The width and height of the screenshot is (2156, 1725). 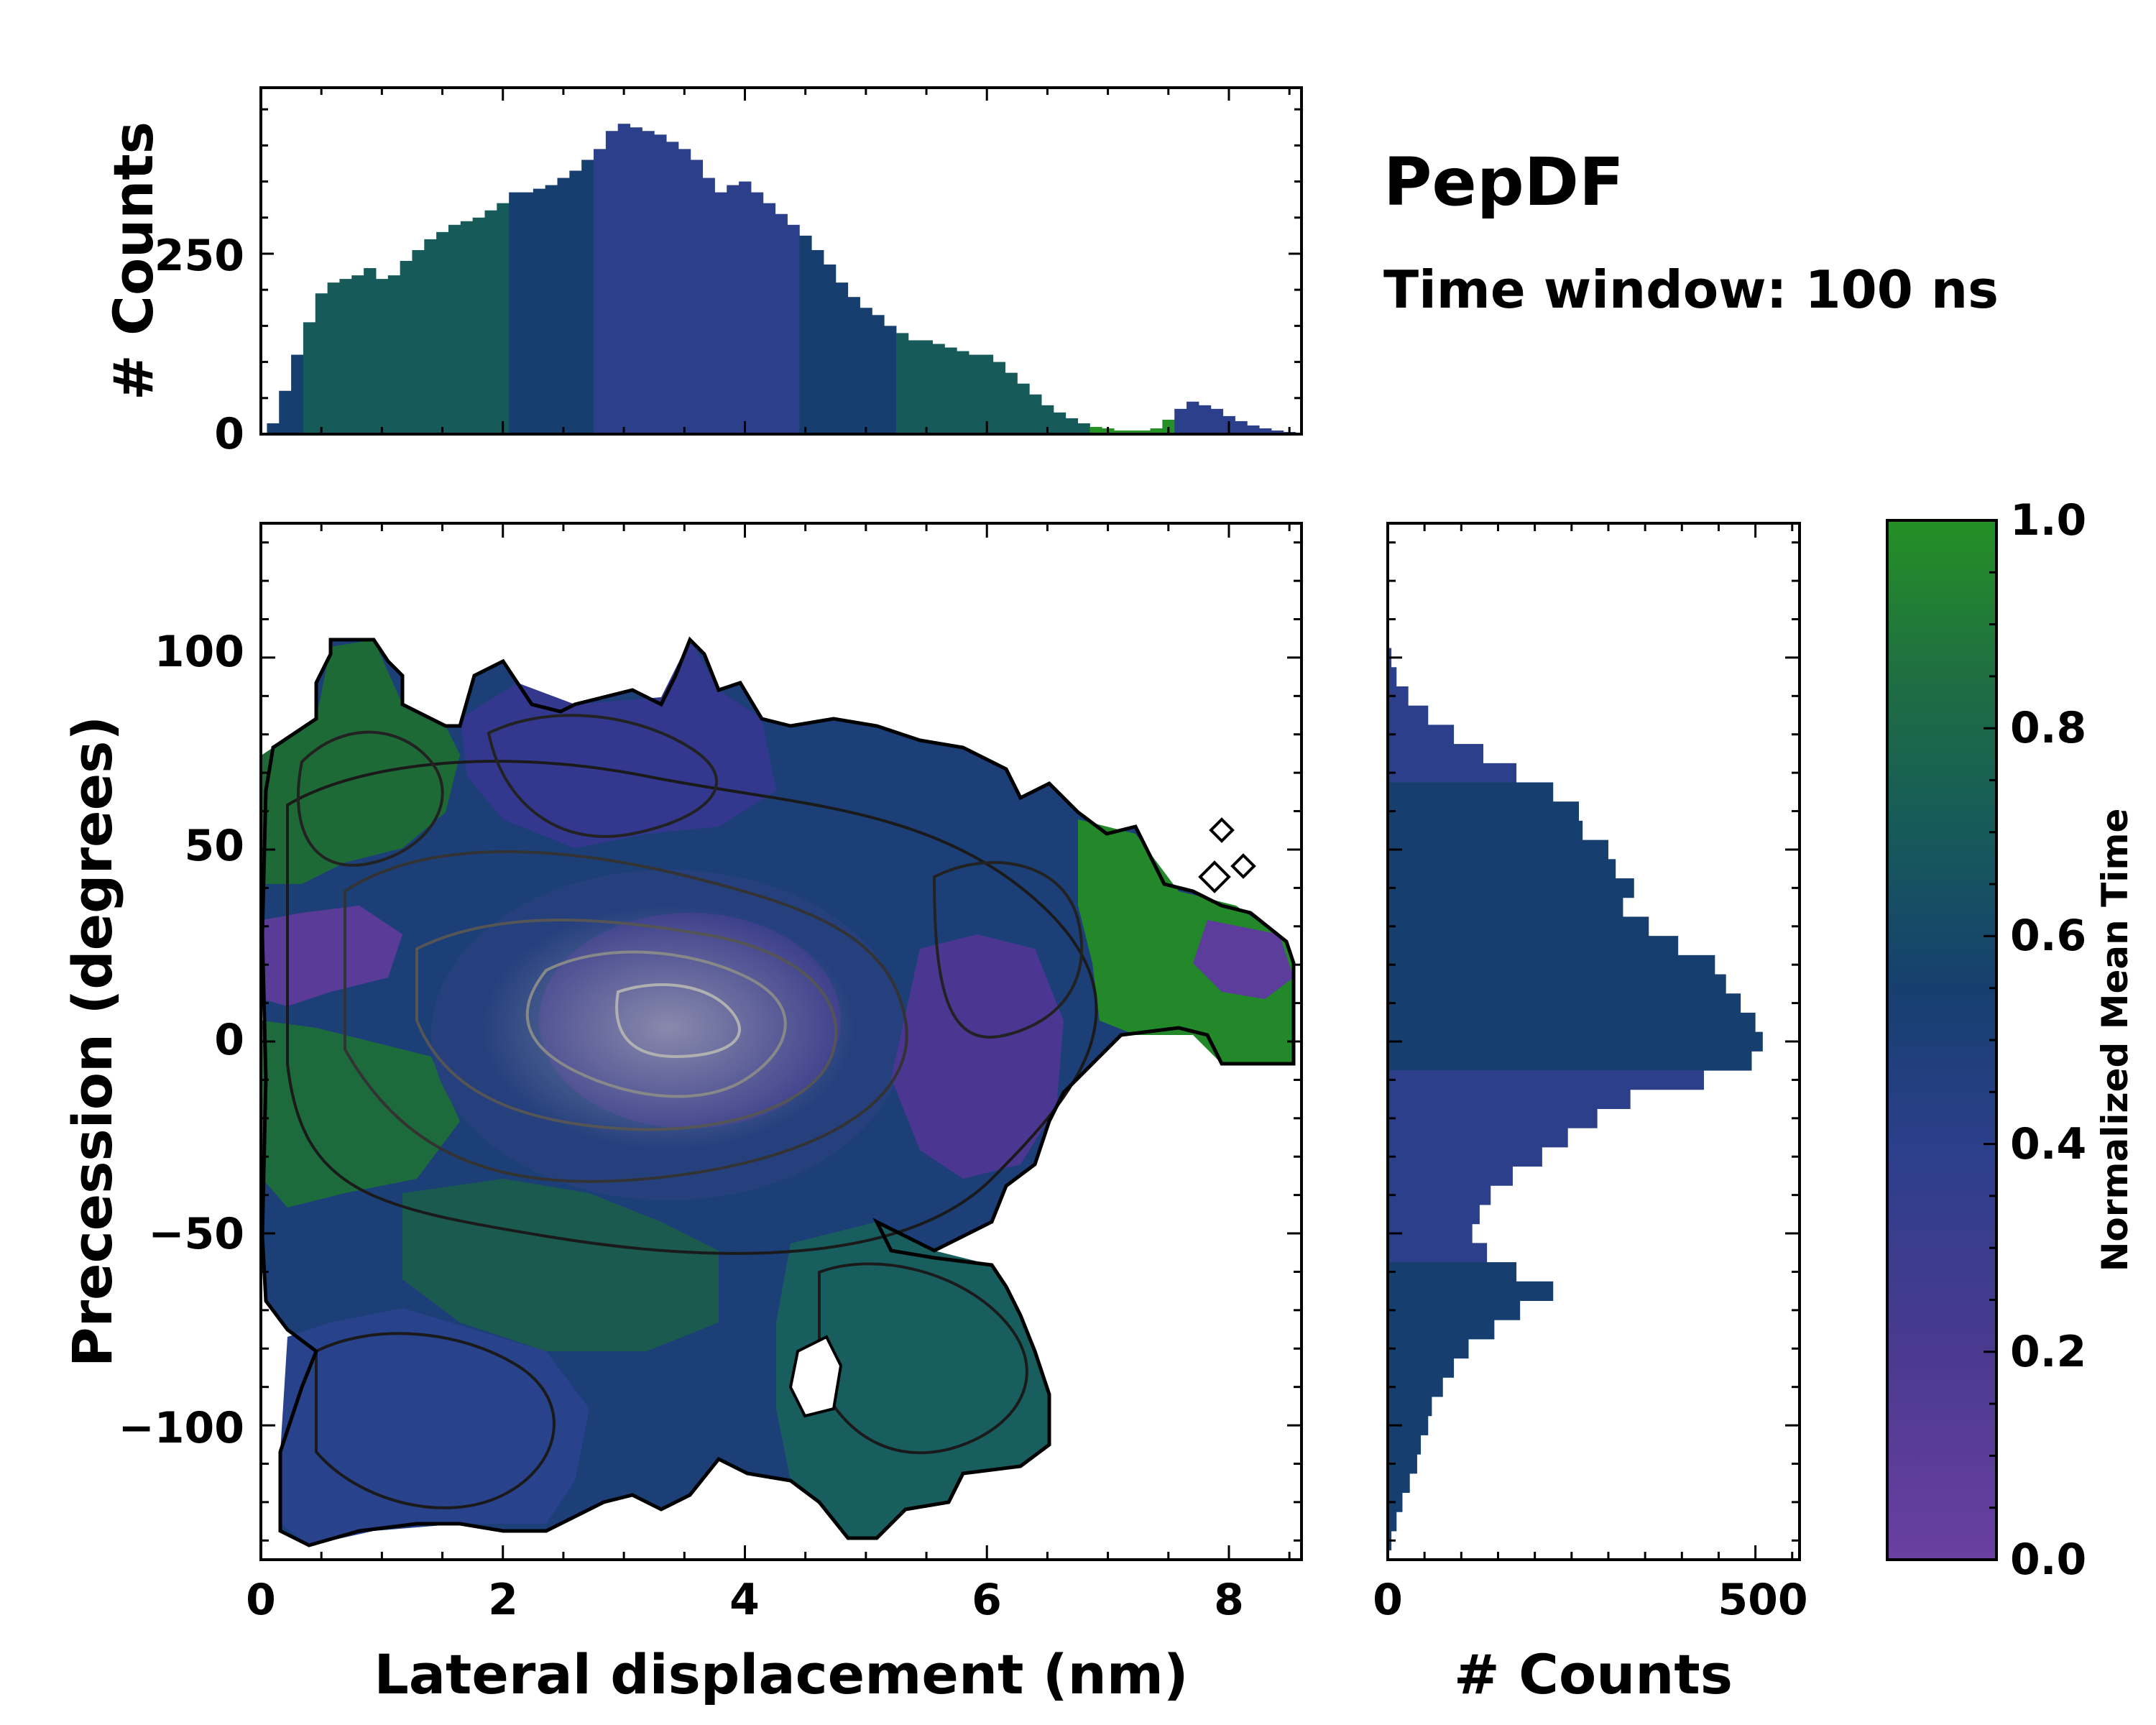 What do you see at coordinates (744, 1600) in the screenshot?
I see `main-xtick-label-4: 4` at bounding box center [744, 1600].